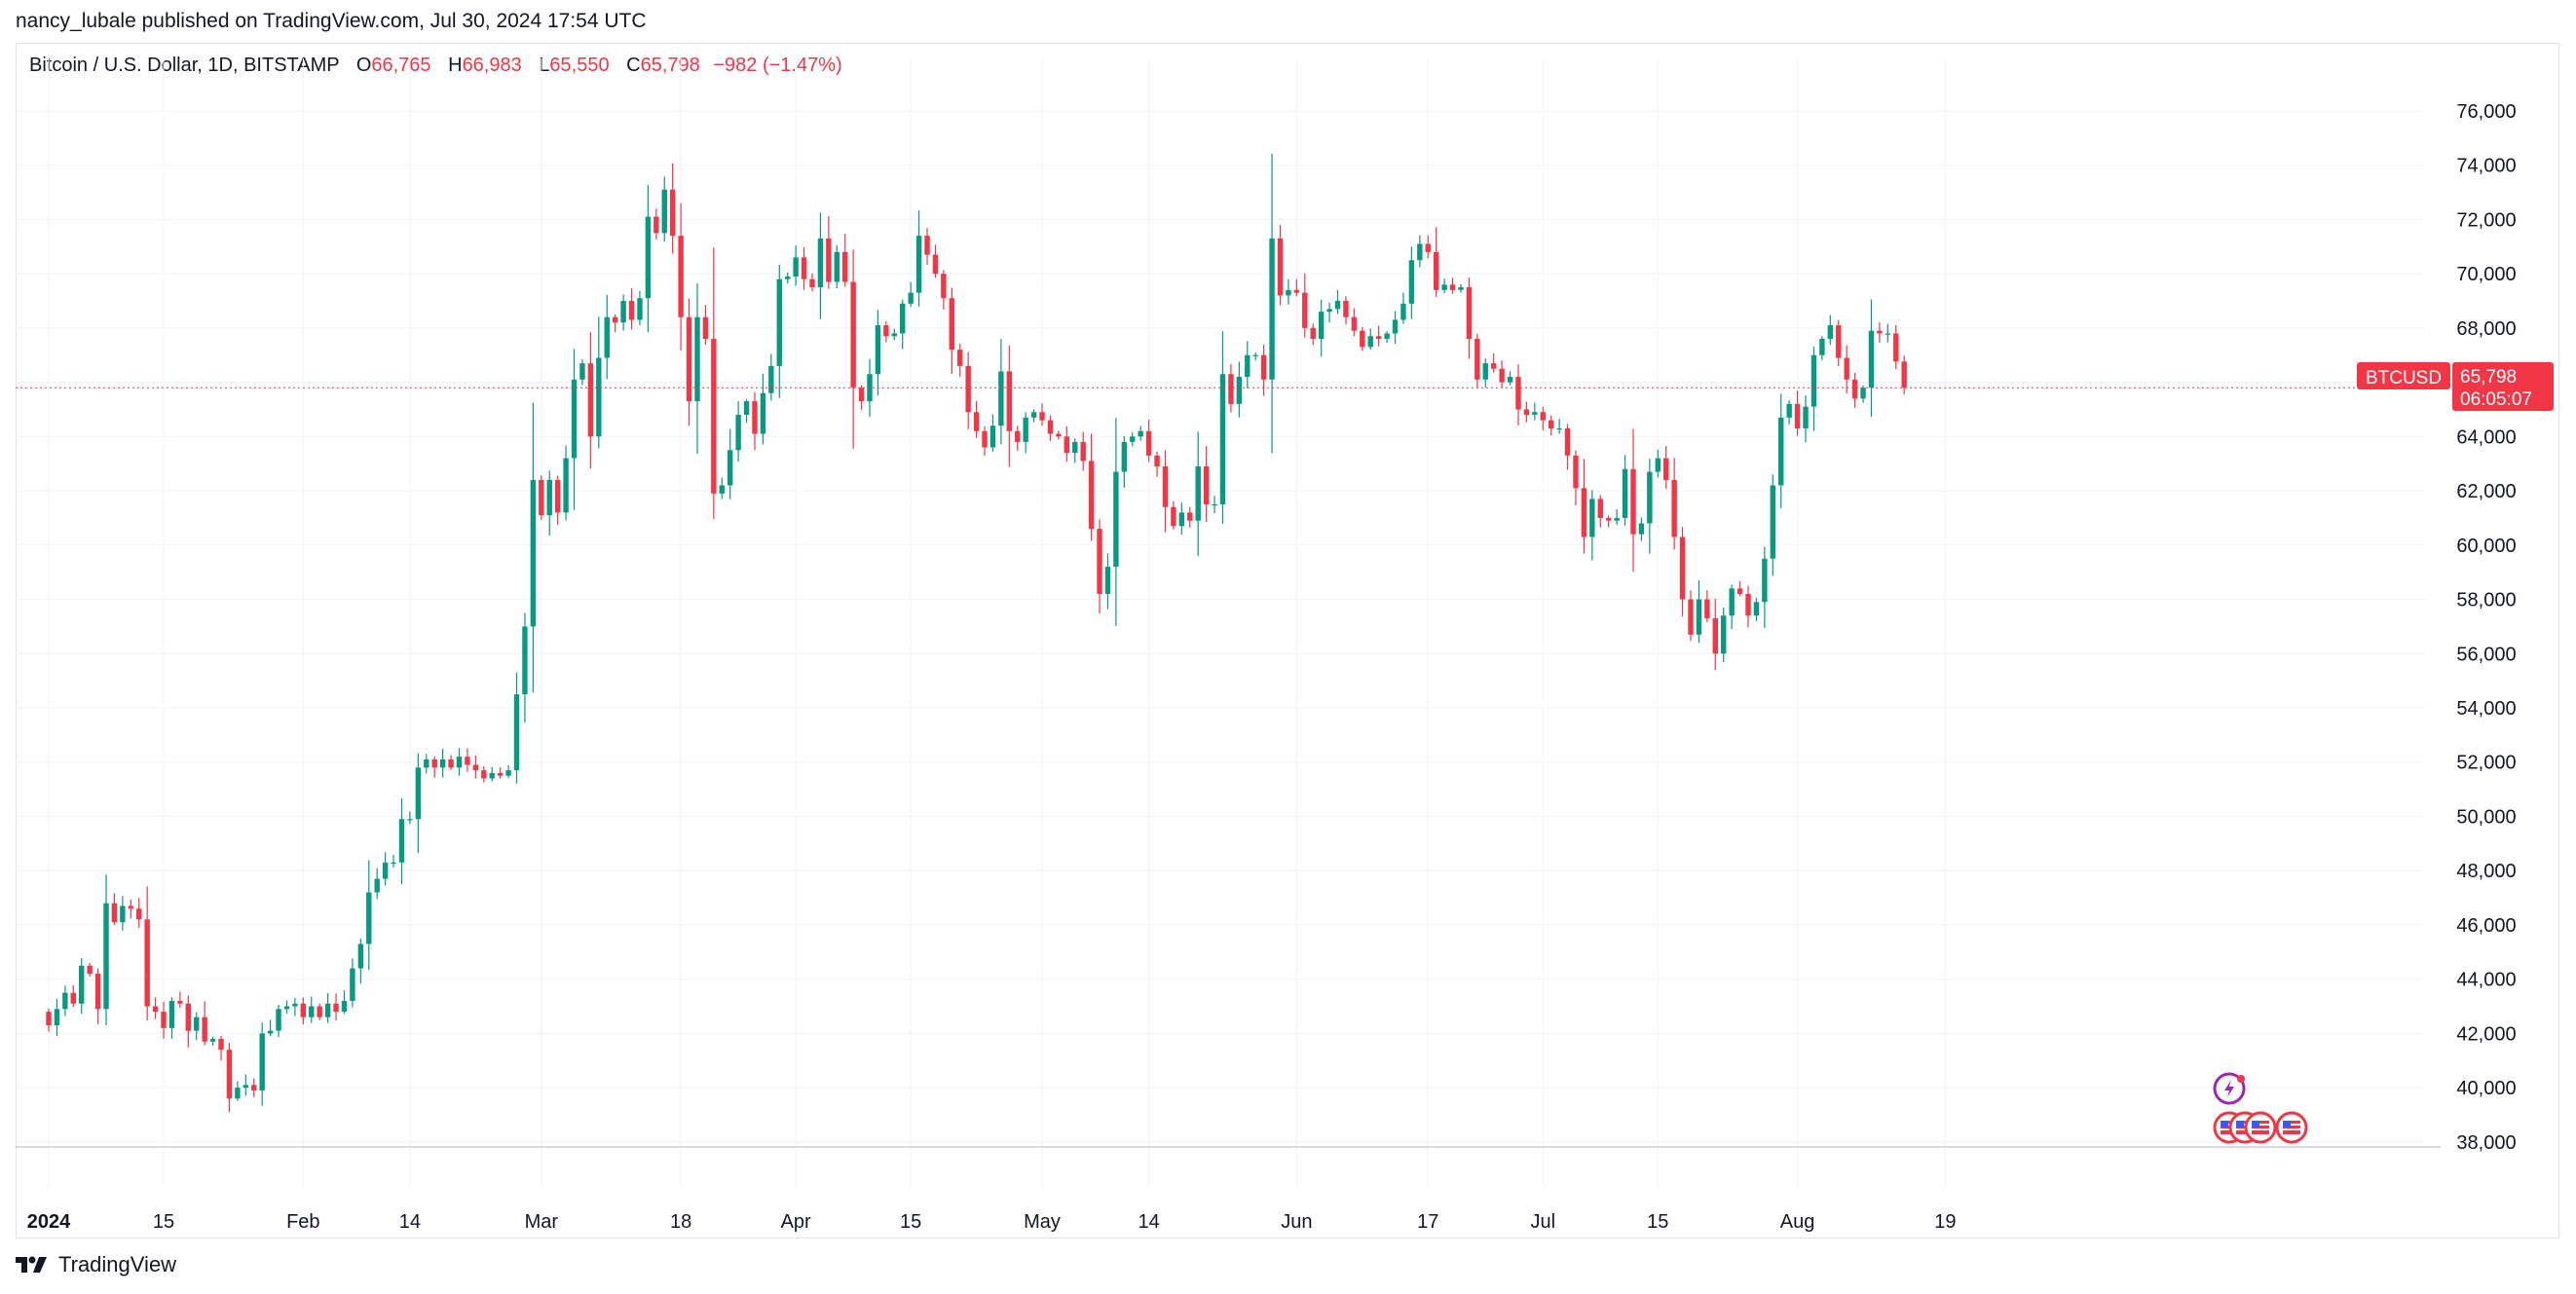  Describe the element at coordinates (2486, 274) in the screenshot. I see `y-tick-label: 70,000` at that location.